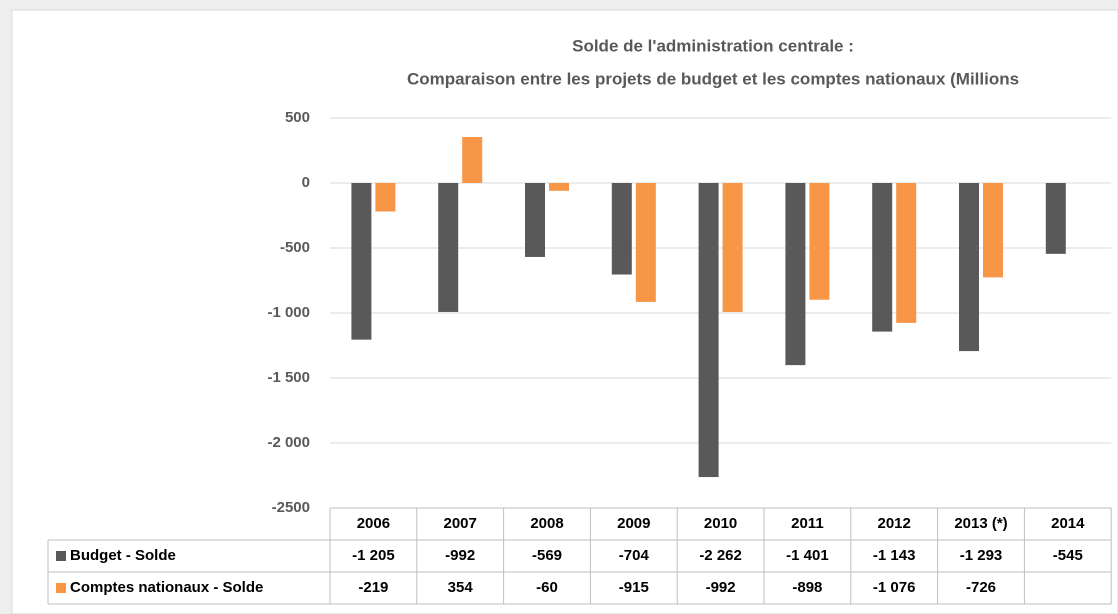  What do you see at coordinates (547, 587) in the screenshot?
I see `table-cell: -60` at bounding box center [547, 587].